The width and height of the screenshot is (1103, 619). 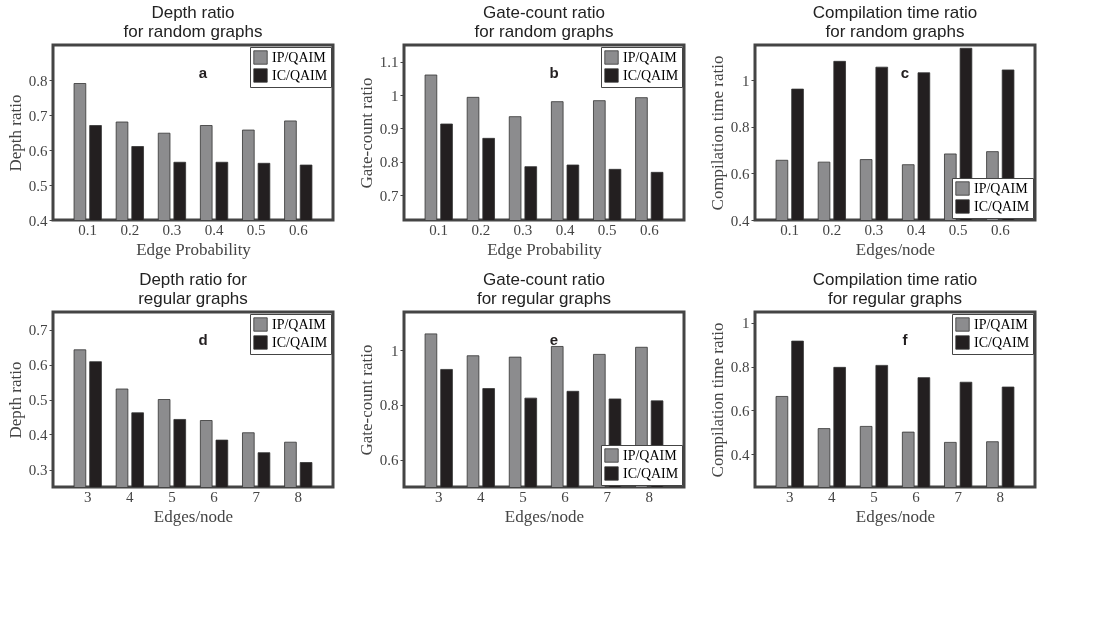 I want to click on y-tick-label: 1.1, so click(x=389, y=62).